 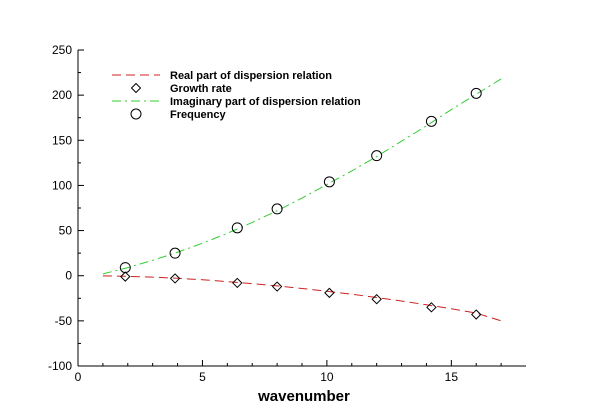 I want to click on y-tick-label: -100, so click(x=60, y=366).